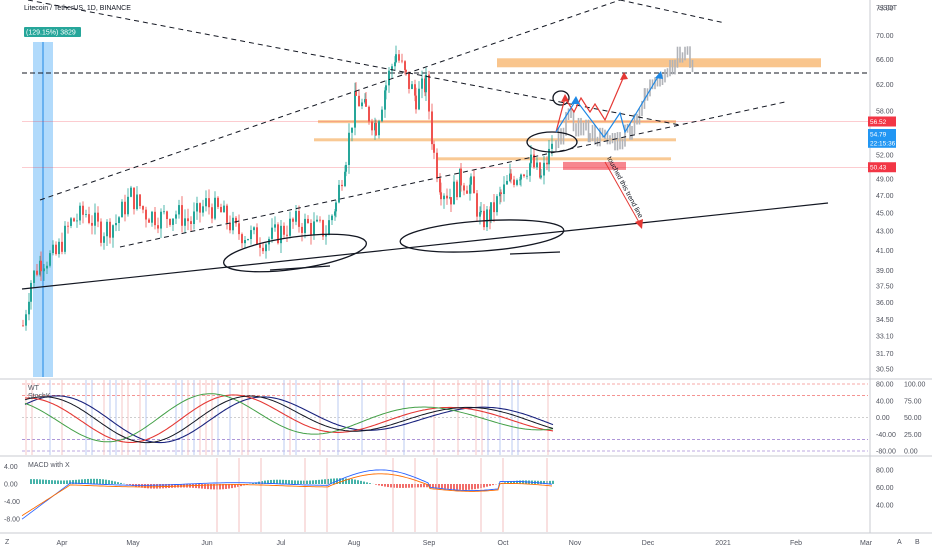 The width and height of the screenshot is (932, 550). I want to click on projected-red-path, so click(590, 104).